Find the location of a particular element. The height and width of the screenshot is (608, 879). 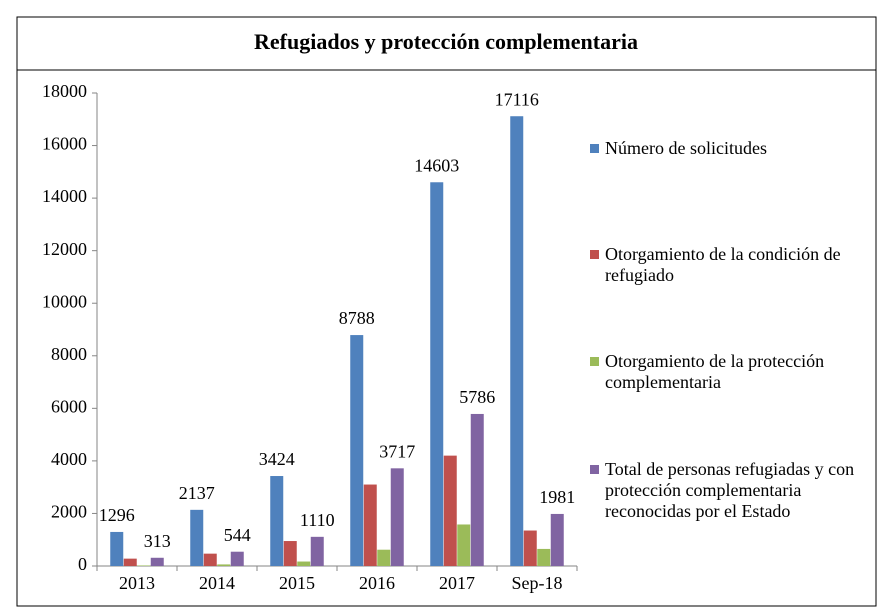

x-tick-label: 2014 is located at coordinates (217, 583).